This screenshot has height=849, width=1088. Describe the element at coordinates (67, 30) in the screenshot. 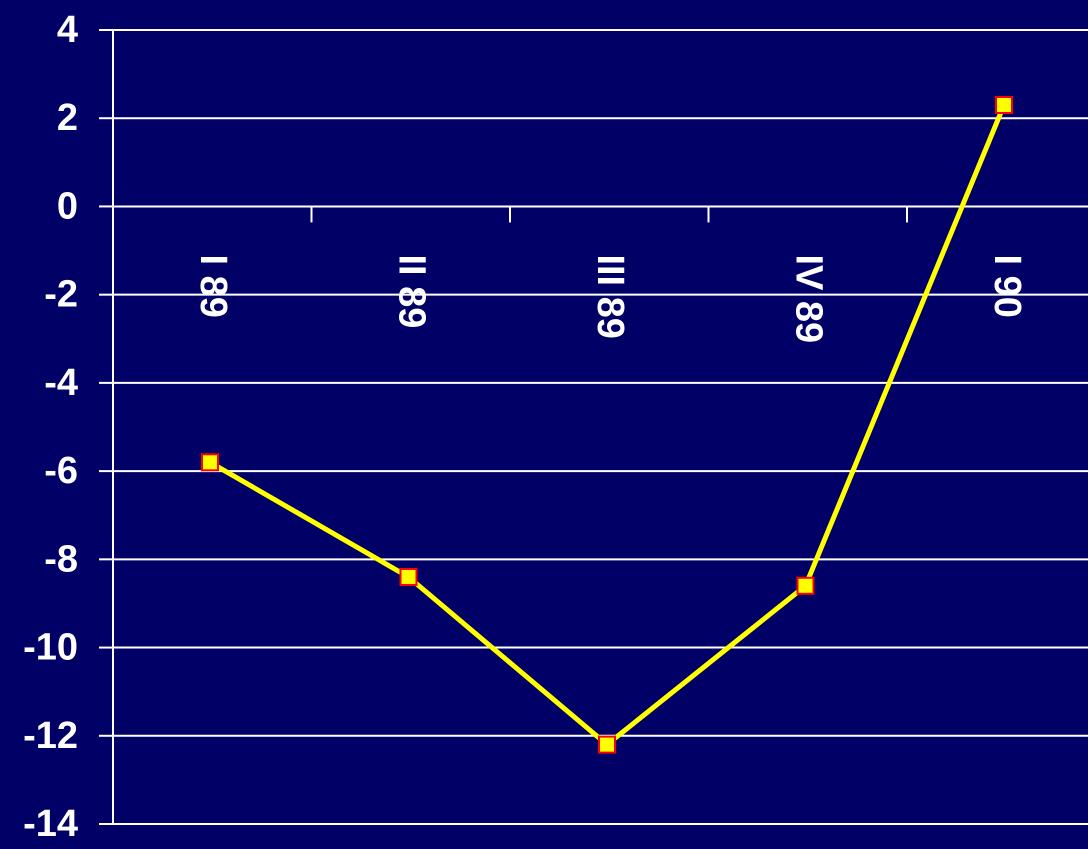

I see `y-tick-label: 4` at that location.